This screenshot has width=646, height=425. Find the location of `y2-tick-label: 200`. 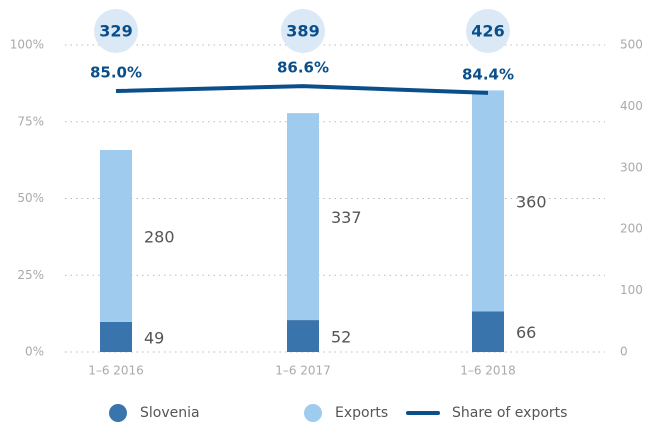

y2-tick-label: 200 is located at coordinates (631, 229).